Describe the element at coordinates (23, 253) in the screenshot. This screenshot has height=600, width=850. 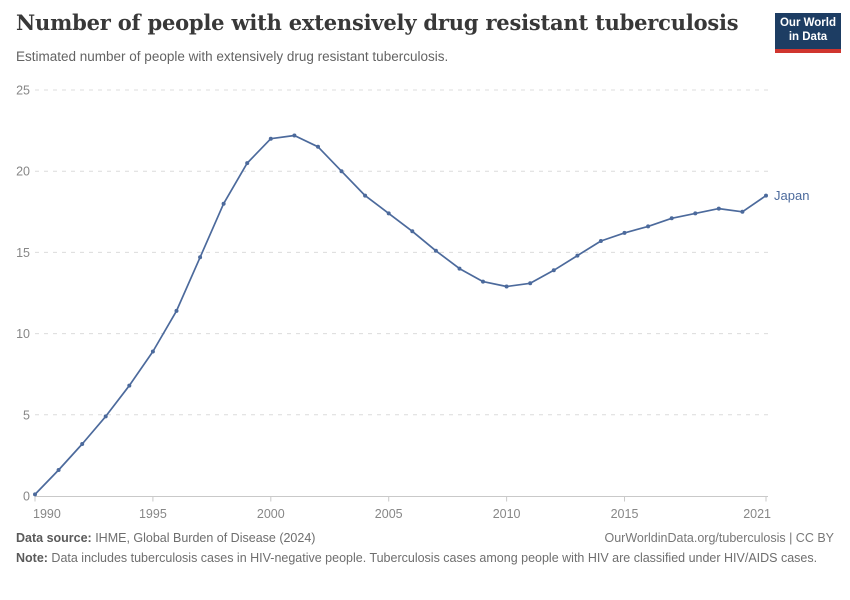
I see `y-axis-tick-label: 15` at that location.